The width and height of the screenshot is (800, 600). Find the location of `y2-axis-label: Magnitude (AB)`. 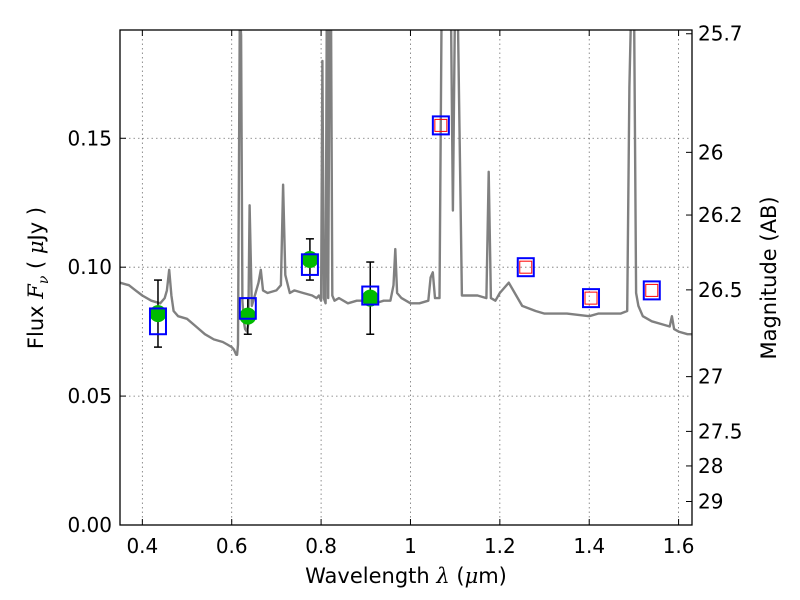

y2-axis-label: Magnitude (AB) is located at coordinates (769, 277).